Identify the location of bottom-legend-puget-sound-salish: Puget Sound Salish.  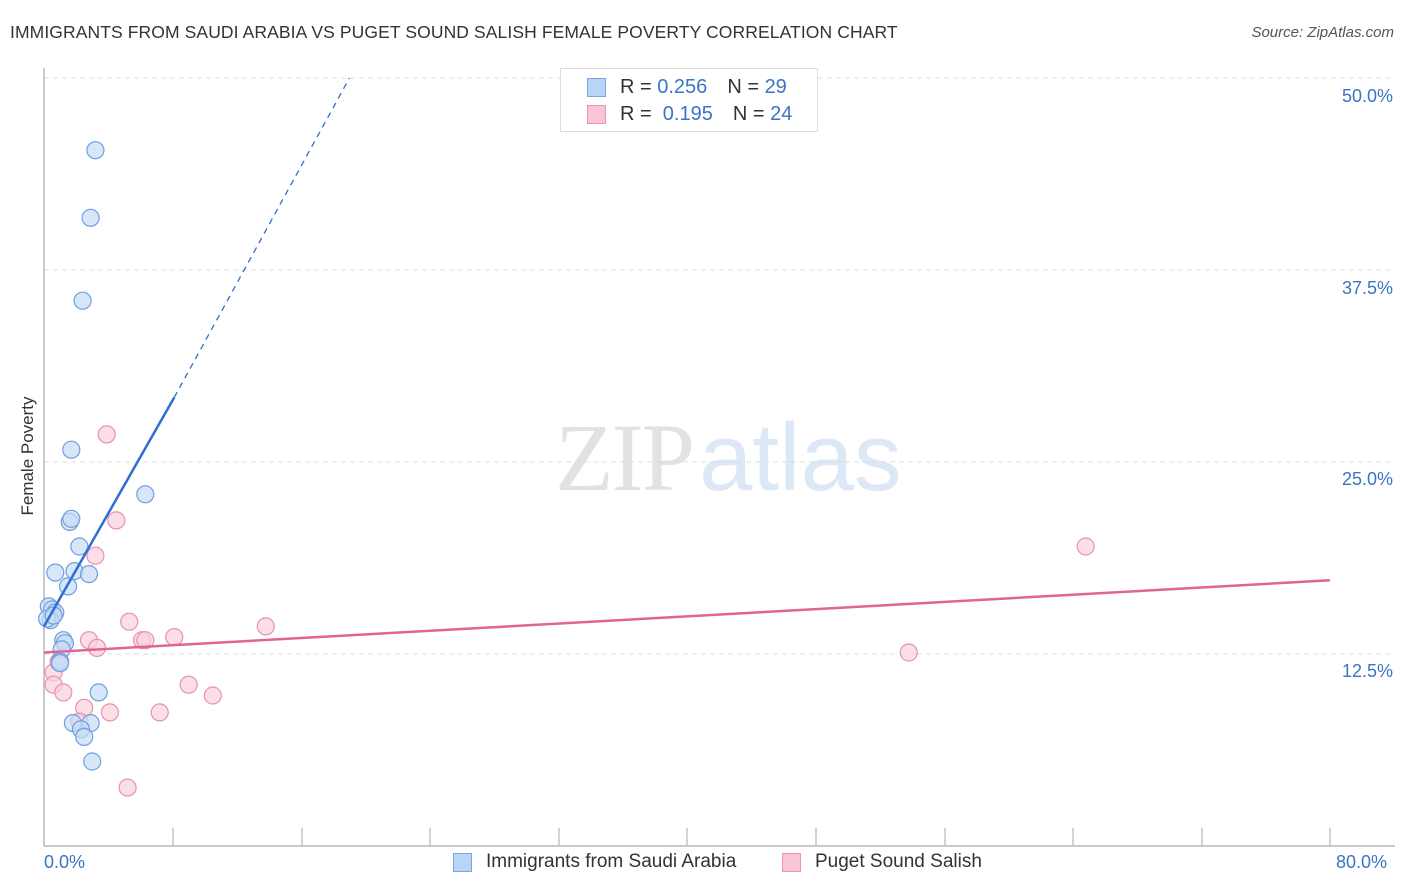
(882, 862).